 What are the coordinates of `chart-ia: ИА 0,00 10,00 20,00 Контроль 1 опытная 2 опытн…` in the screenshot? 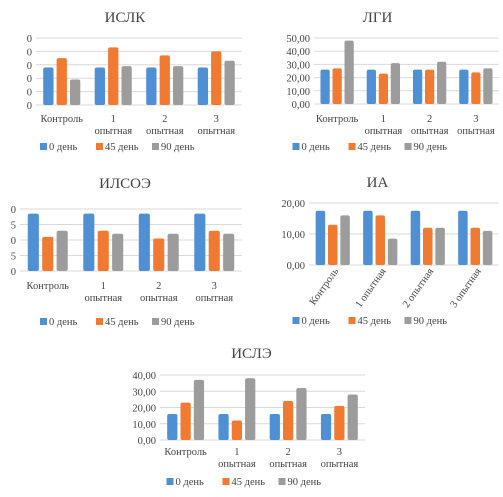 It's located at (390, 251).